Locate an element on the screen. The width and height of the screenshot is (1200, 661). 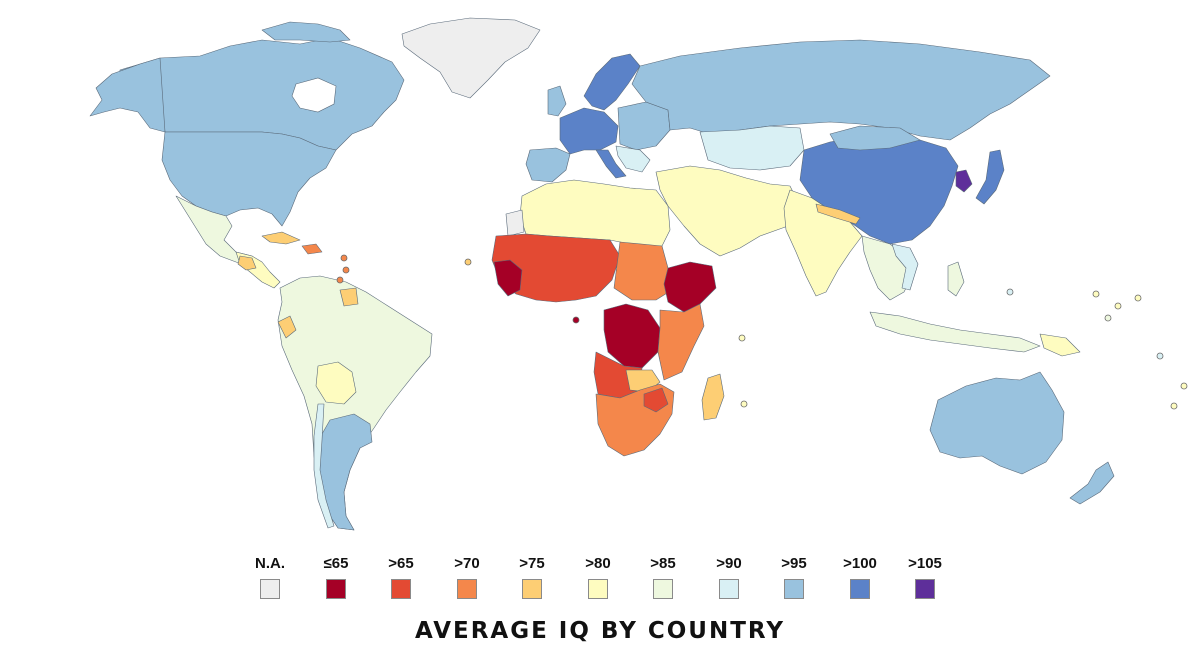
ecuador-region is located at coordinates (287, 327).